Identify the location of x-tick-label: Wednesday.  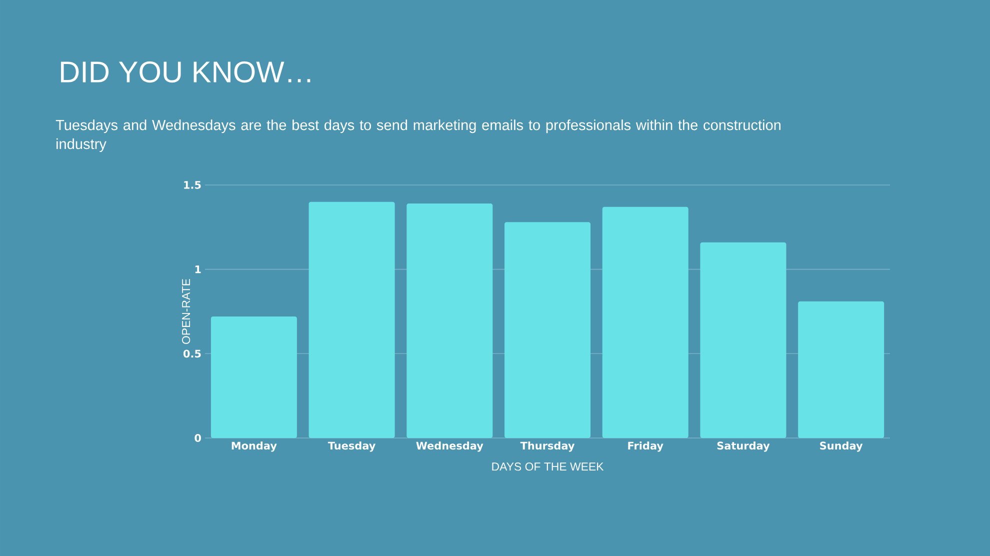
(450, 447).